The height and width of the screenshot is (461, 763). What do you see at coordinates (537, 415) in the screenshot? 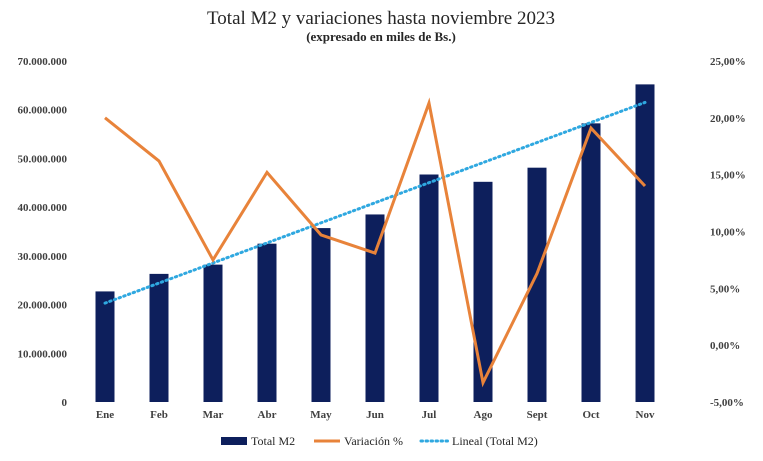
I see `x-axis-tick-label: Sept` at bounding box center [537, 415].